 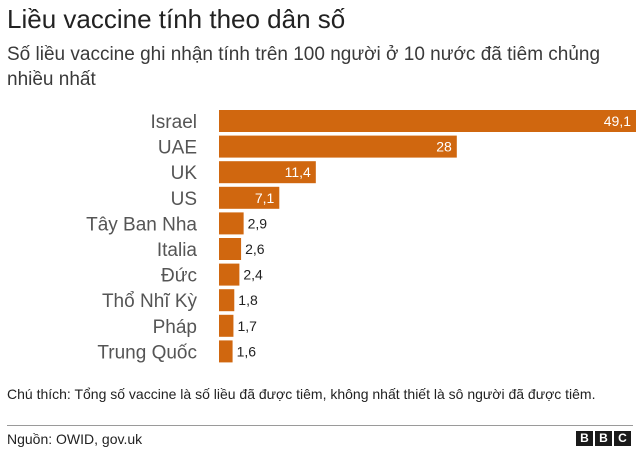 I want to click on bbc-logo: B B C, so click(x=603, y=438).